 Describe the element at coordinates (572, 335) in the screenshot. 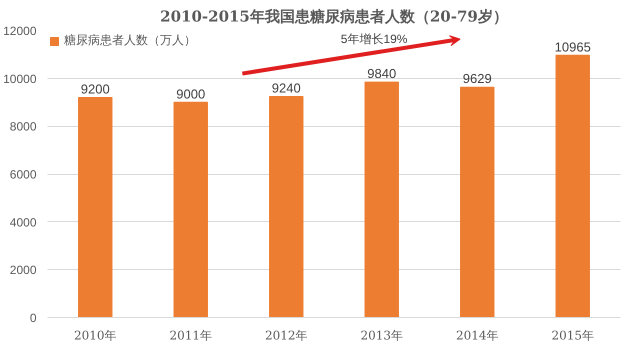

I see `x-tick-label: 2015年` at that location.